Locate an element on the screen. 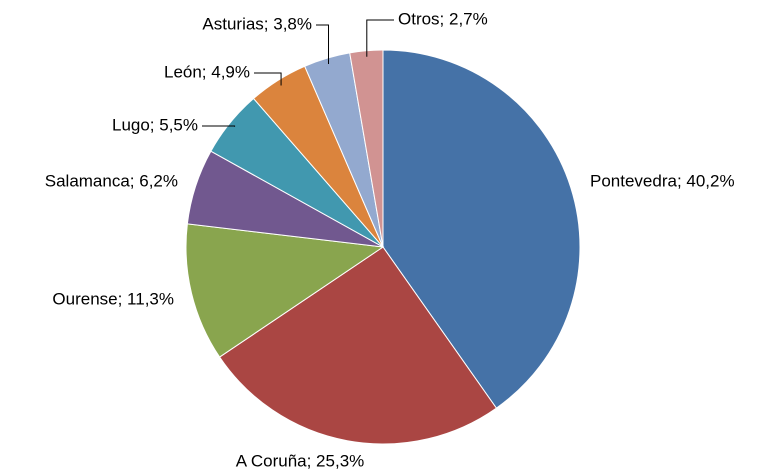 The height and width of the screenshot is (473, 772). data-label: Pontevedra; 40,2% is located at coordinates (662, 180).